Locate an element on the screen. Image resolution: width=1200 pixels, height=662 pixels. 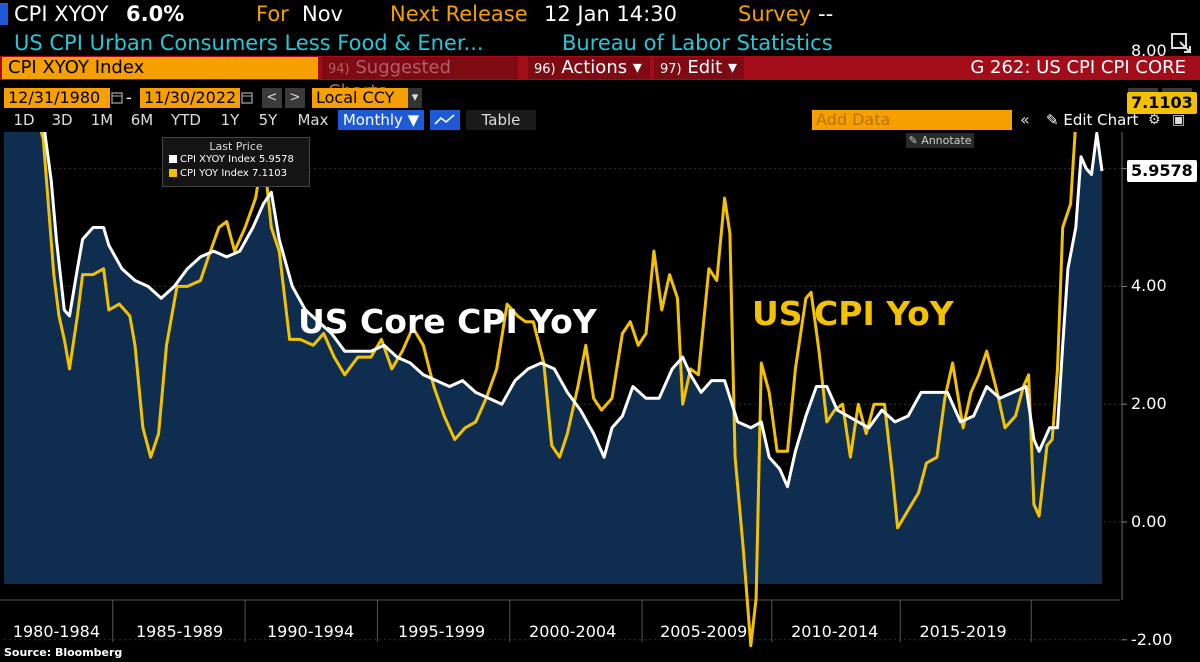
legend-swatch-core is located at coordinates (173, 159).